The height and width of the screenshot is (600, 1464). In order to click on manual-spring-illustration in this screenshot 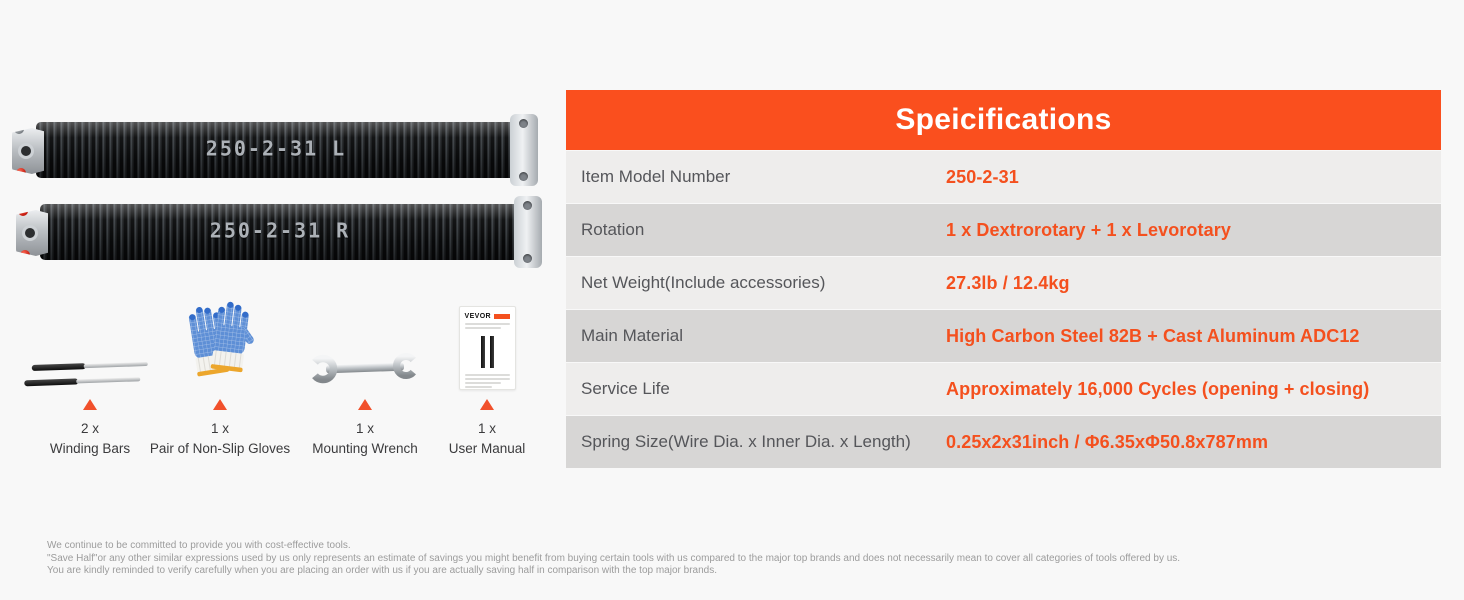, I will do `click(487, 352)`.